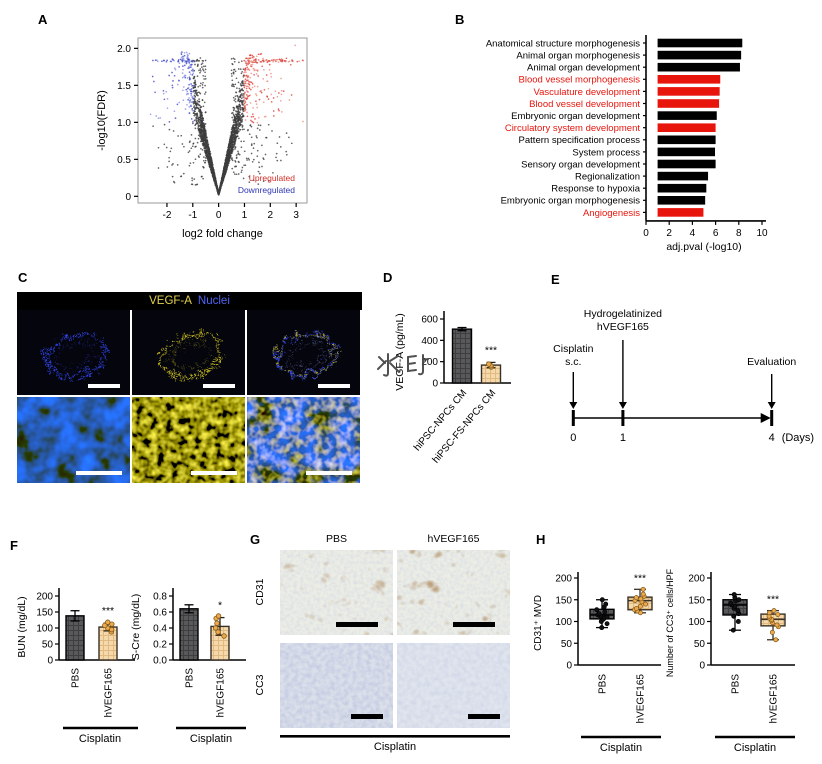  I want to click on svg-text: Embryonic organ morphogenesis, so click(571, 201).